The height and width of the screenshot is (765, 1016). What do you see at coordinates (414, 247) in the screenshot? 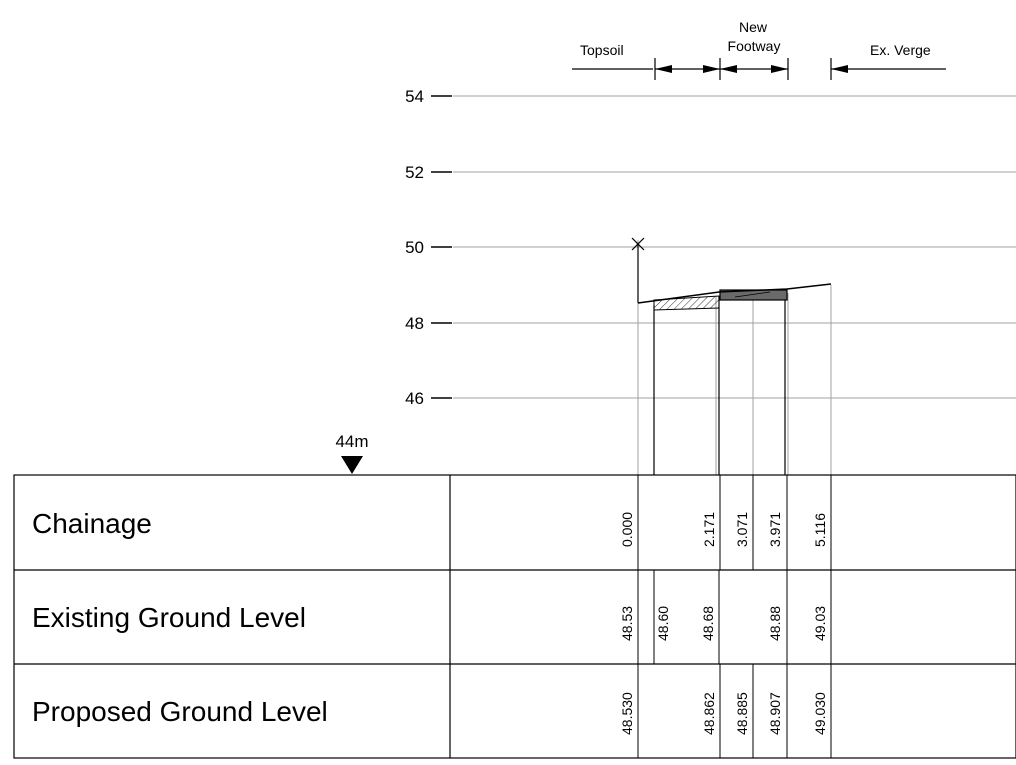
I see `tick-label-50: 50` at bounding box center [414, 247].